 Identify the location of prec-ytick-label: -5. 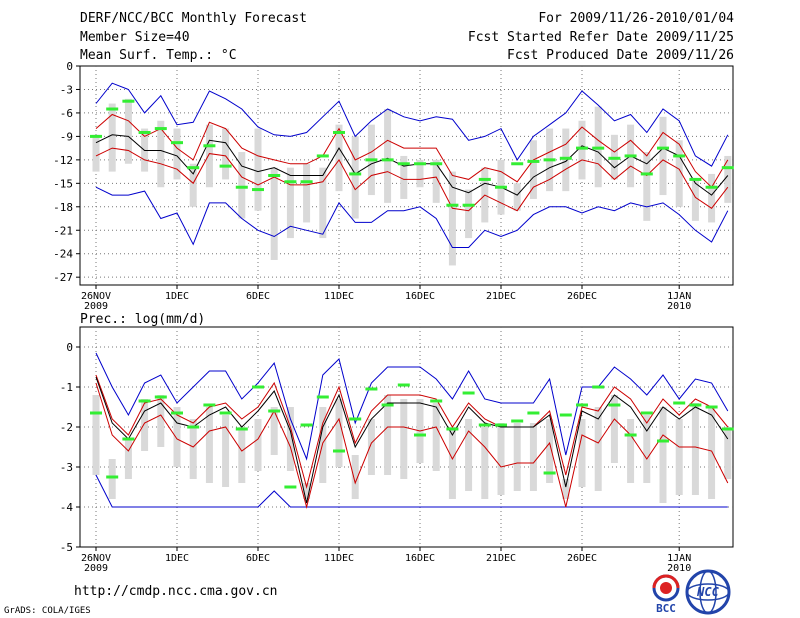
(66, 547).